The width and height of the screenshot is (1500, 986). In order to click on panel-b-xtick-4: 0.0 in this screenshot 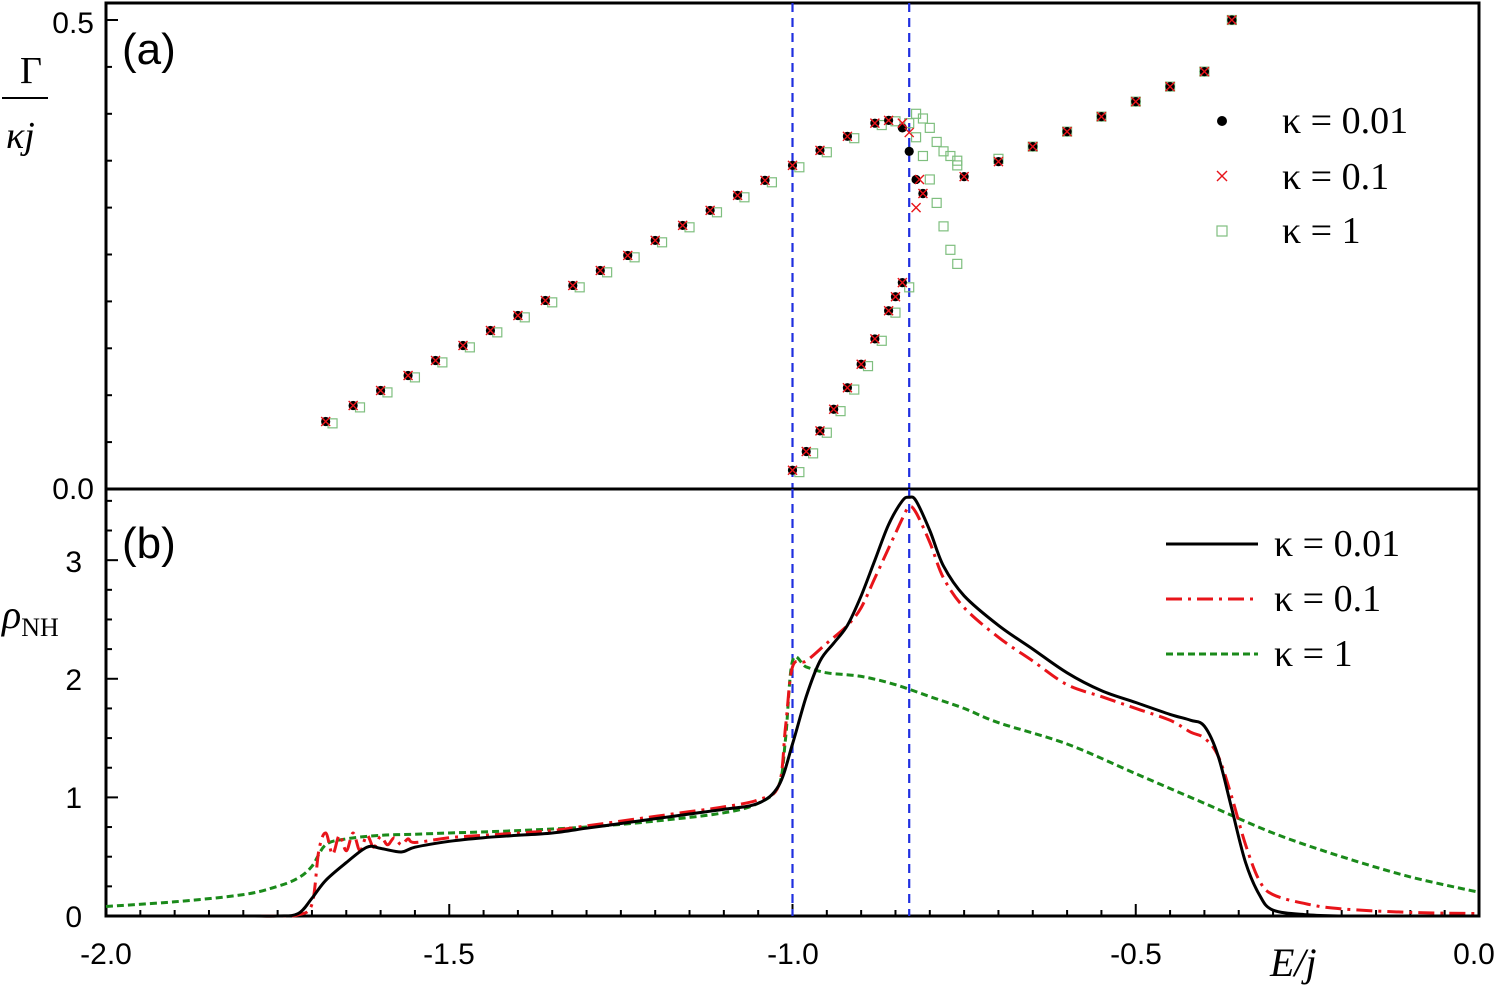, I will do `click(1474, 954)`.